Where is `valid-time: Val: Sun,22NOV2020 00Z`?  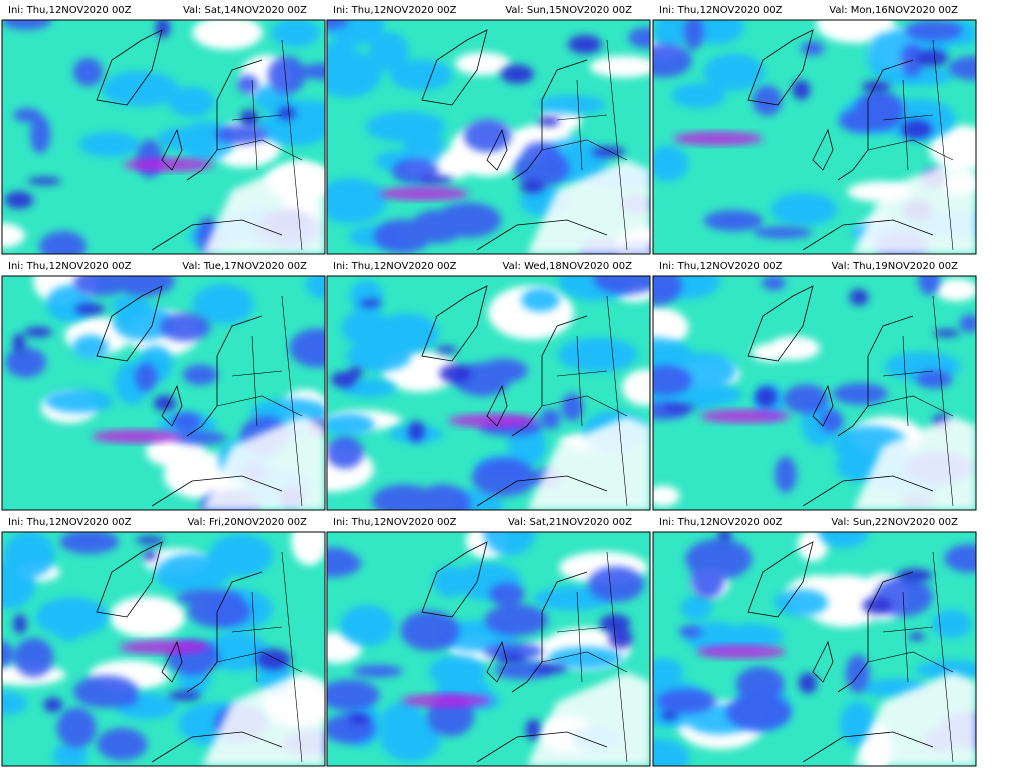
valid-time: Val: Sun,22NOV2020 00Z is located at coordinates (894, 522).